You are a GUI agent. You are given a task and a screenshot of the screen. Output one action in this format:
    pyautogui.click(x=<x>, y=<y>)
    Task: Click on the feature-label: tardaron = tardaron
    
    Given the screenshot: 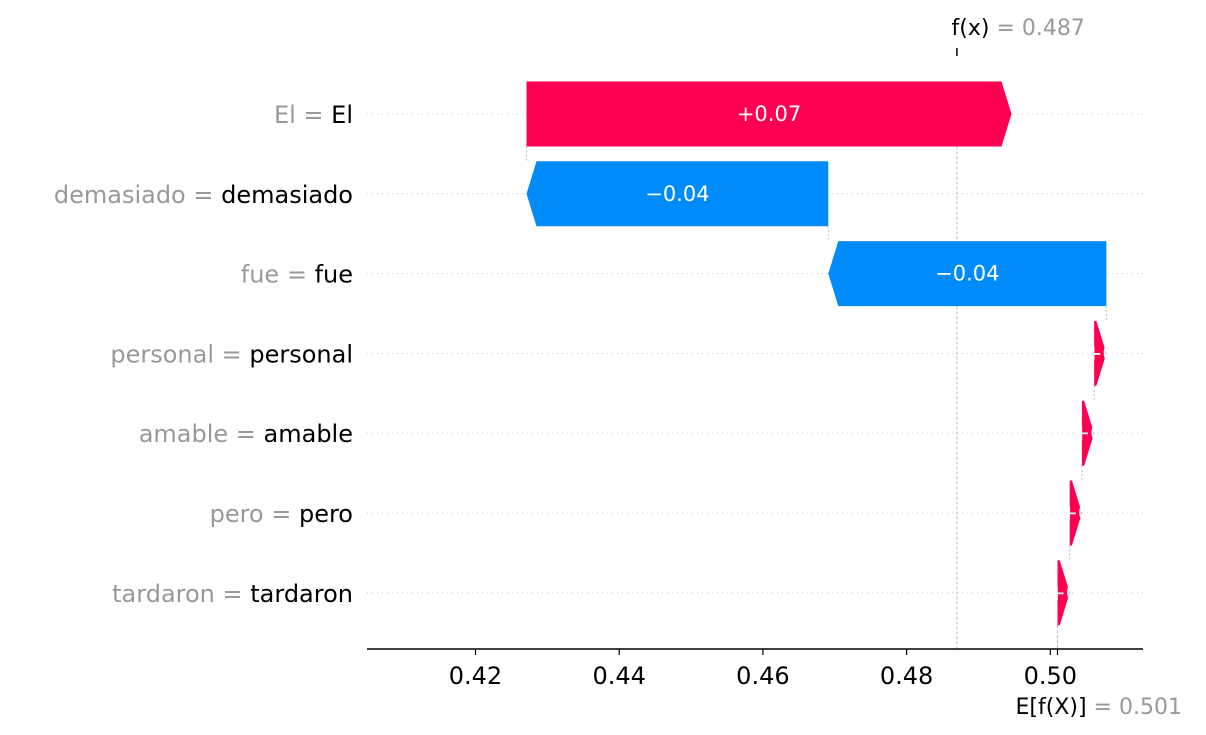 What is the action you would take?
    pyautogui.click(x=232, y=594)
    